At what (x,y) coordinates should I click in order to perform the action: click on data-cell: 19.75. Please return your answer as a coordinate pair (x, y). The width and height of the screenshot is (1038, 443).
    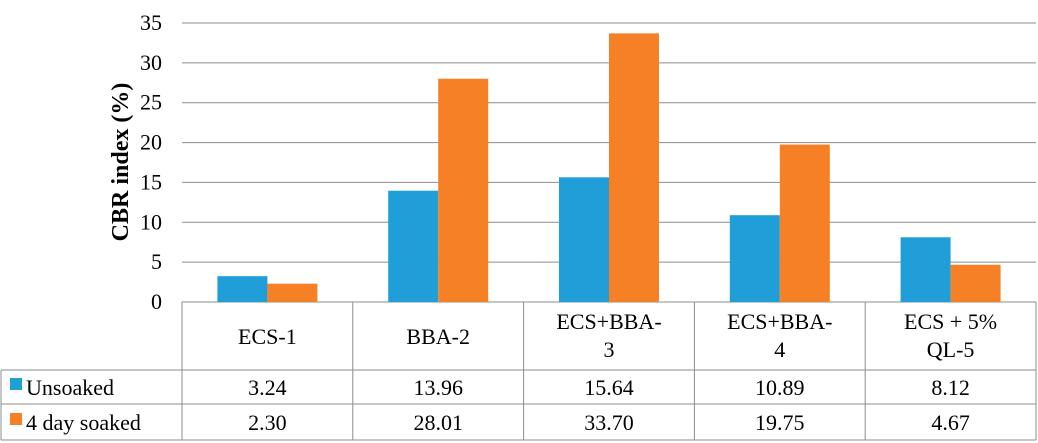
    Looking at the image, I should click on (780, 422).